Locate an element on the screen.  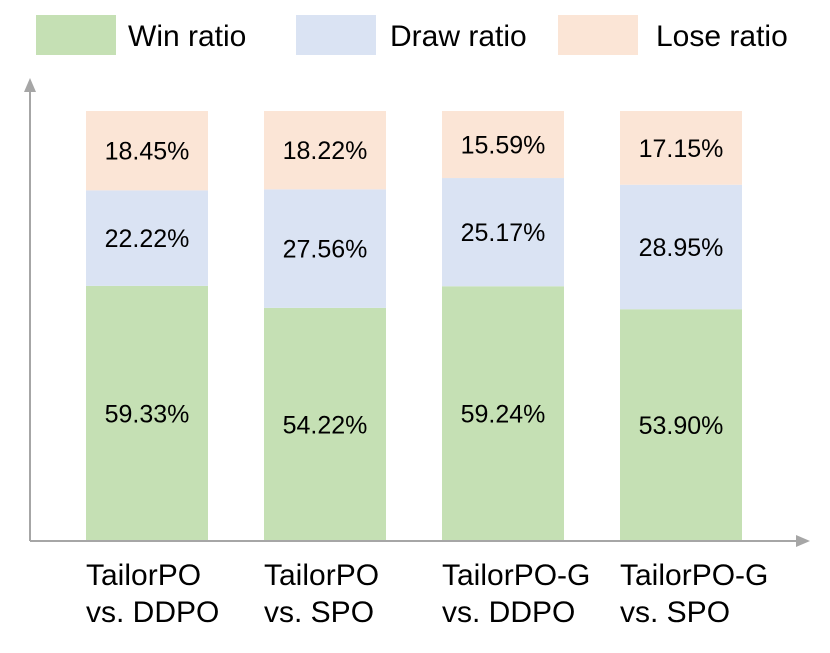
legend-label-3: Lose ratio is located at coordinates (722, 36).